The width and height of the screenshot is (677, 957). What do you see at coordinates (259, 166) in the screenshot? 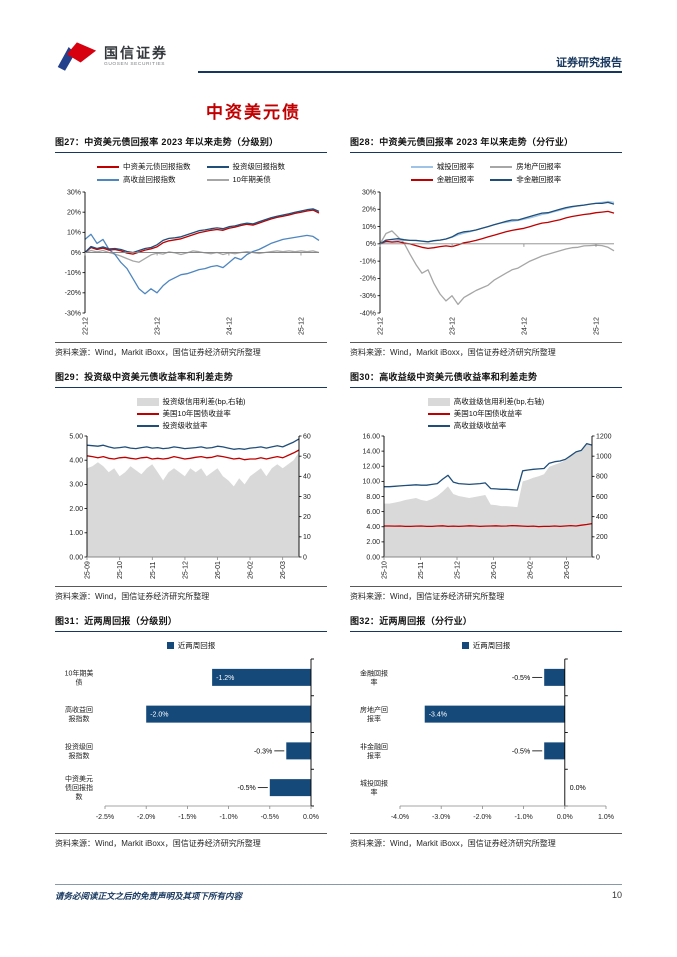
I see `legend-label: 投资级回报指数` at bounding box center [259, 166].